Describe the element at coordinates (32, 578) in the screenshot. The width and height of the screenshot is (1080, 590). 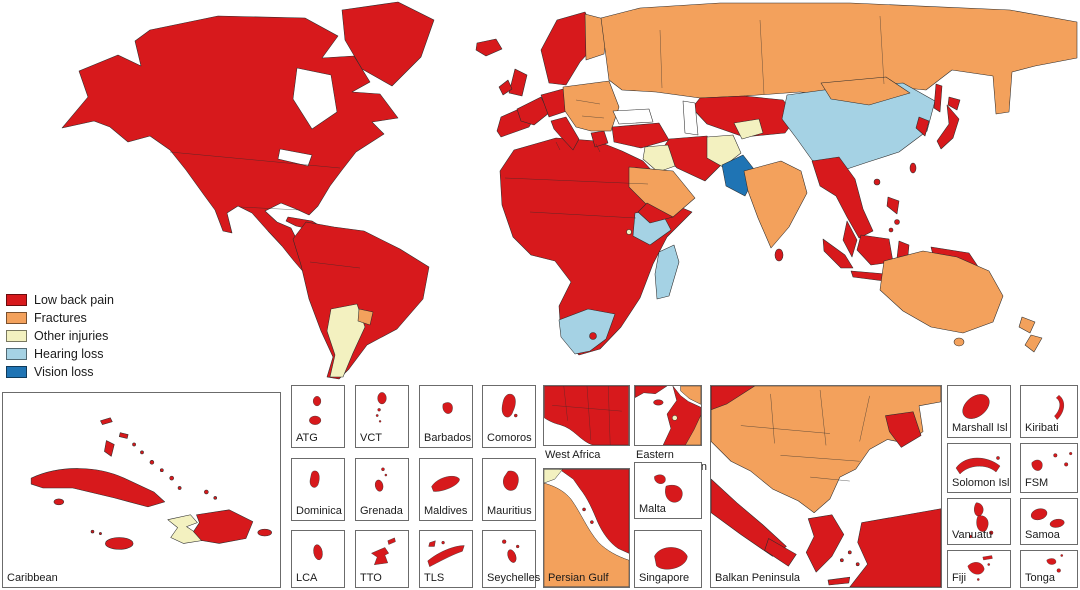
I see `inset-label-caribbean: Caribbean` at that location.